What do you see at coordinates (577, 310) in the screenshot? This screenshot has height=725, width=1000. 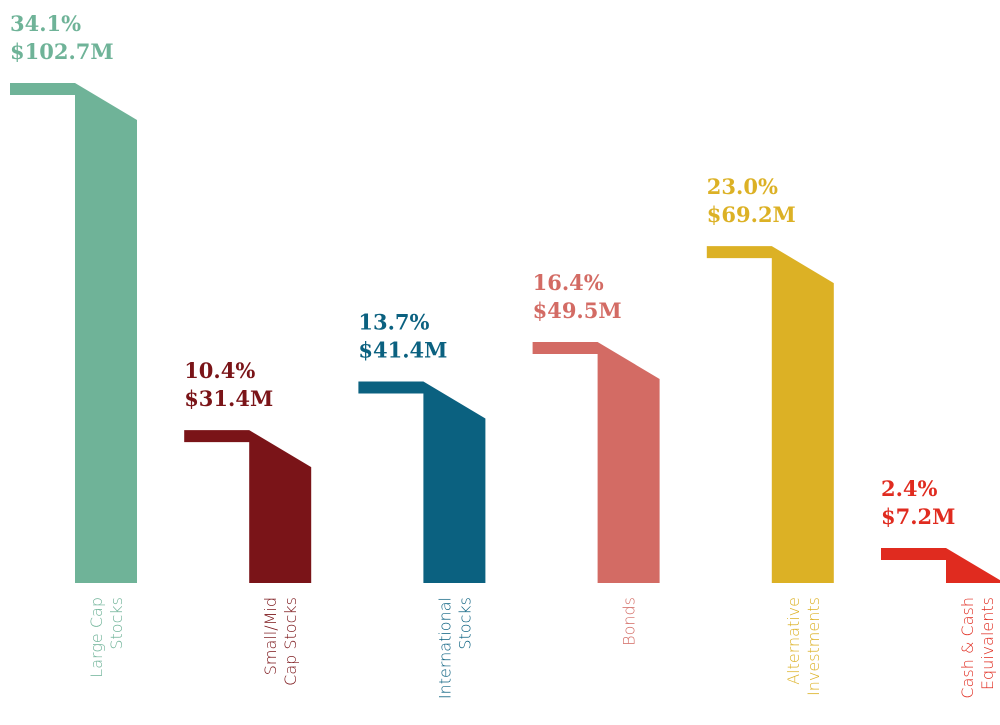 I see `value-label: $49.5M` at bounding box center [577, 310].